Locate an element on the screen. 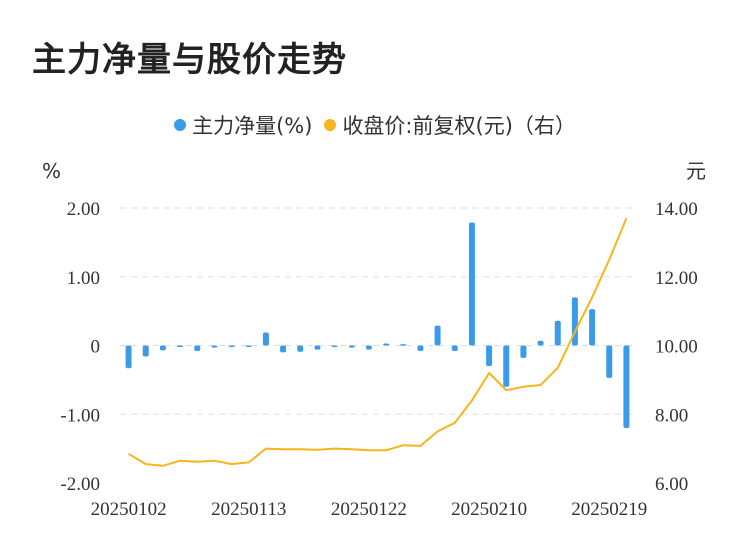 The width and height of the screenshot is (750, 558). chart-title: 主力净量与股价走势 is located at coordinates (189, 60).